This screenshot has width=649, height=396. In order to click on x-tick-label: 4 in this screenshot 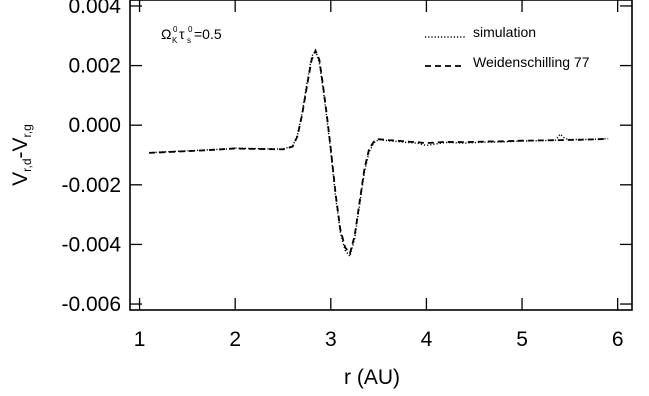, I will do `click(427, 339)`.